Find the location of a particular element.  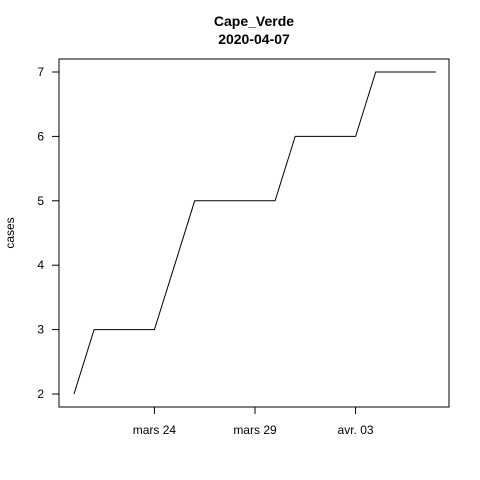

y-tick-label: 7 is located at coordinates (40, 72).